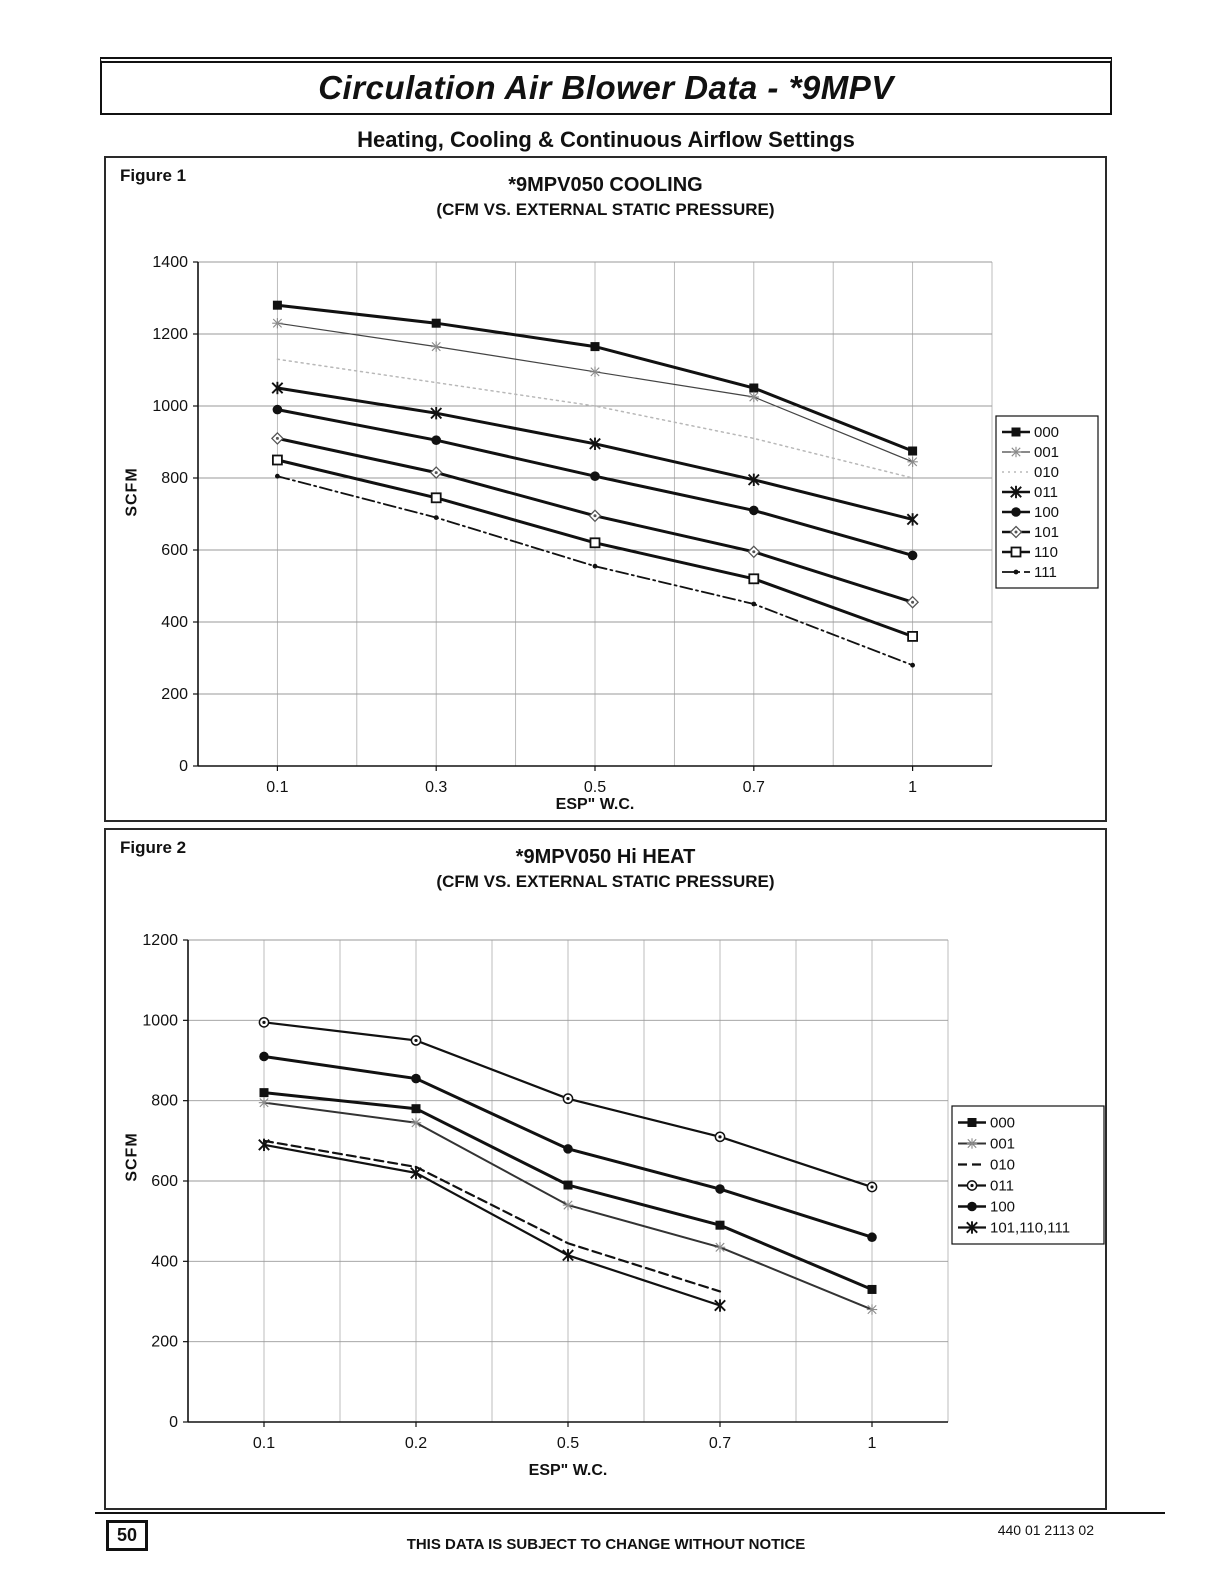 This screenshot has height=1574, width=1212. Describe the element at coordinates (605, 209) in the screenshot. I see `figure-1-subtitle: (CFM VS. EXTERNAL STATIC PRESSURE)` at that location.